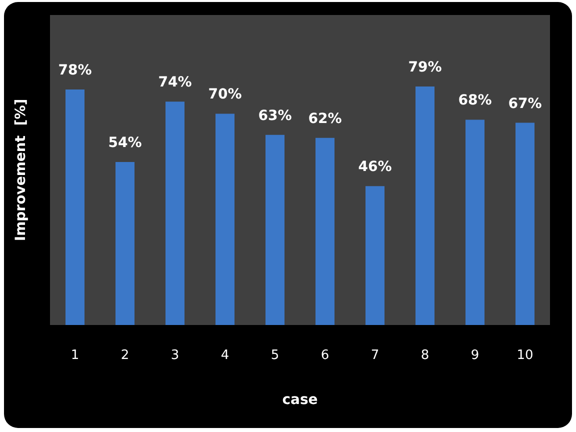 This screenshot has width=576, height=432. I want to click on data-label: 68%, so click(475, 100).